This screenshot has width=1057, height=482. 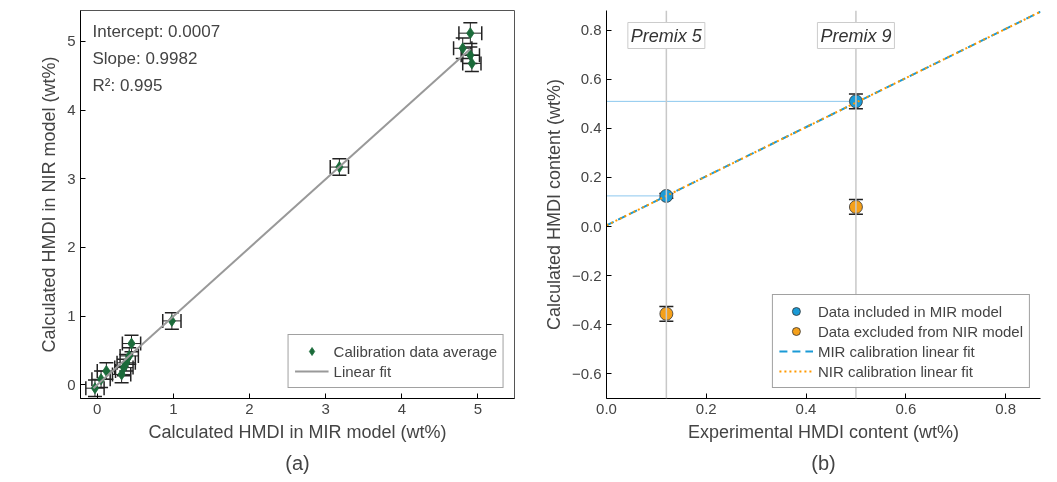 I want to click on y-tick-label: −0.4, so click(x=586, y=324).